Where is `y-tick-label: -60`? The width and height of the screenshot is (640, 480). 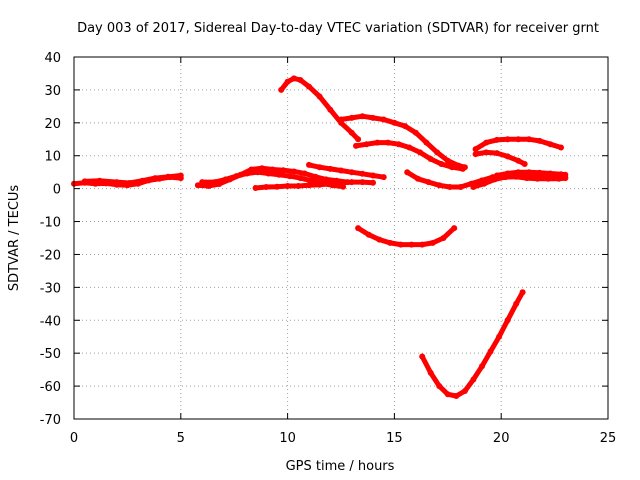
y-tick-label: -60 is located at coordinates (50, 387).